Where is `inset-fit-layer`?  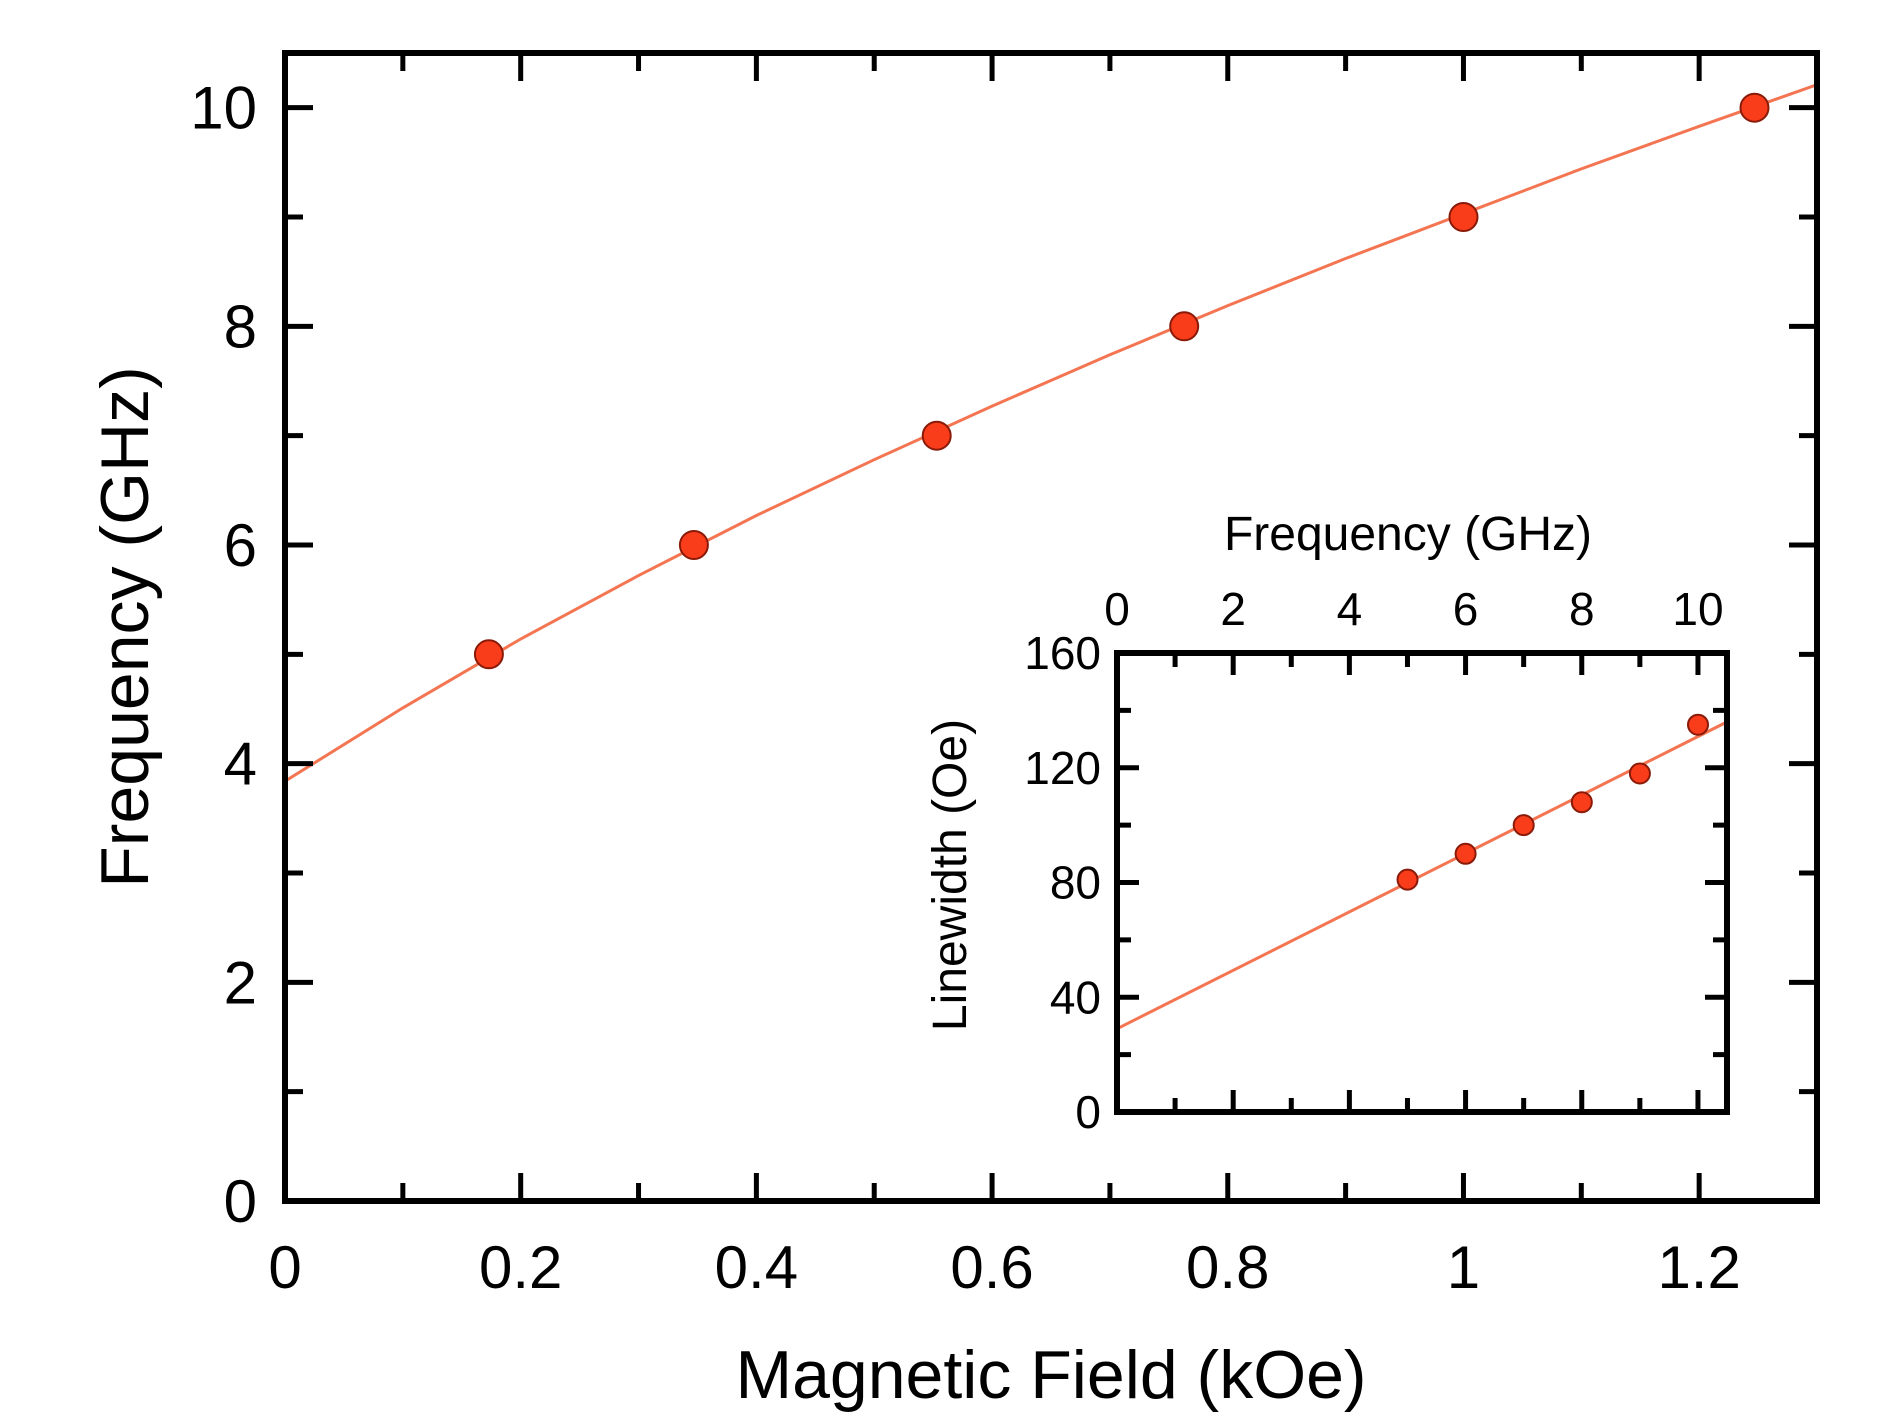 inset-fit-layer is located at coordinates (1422, 875).